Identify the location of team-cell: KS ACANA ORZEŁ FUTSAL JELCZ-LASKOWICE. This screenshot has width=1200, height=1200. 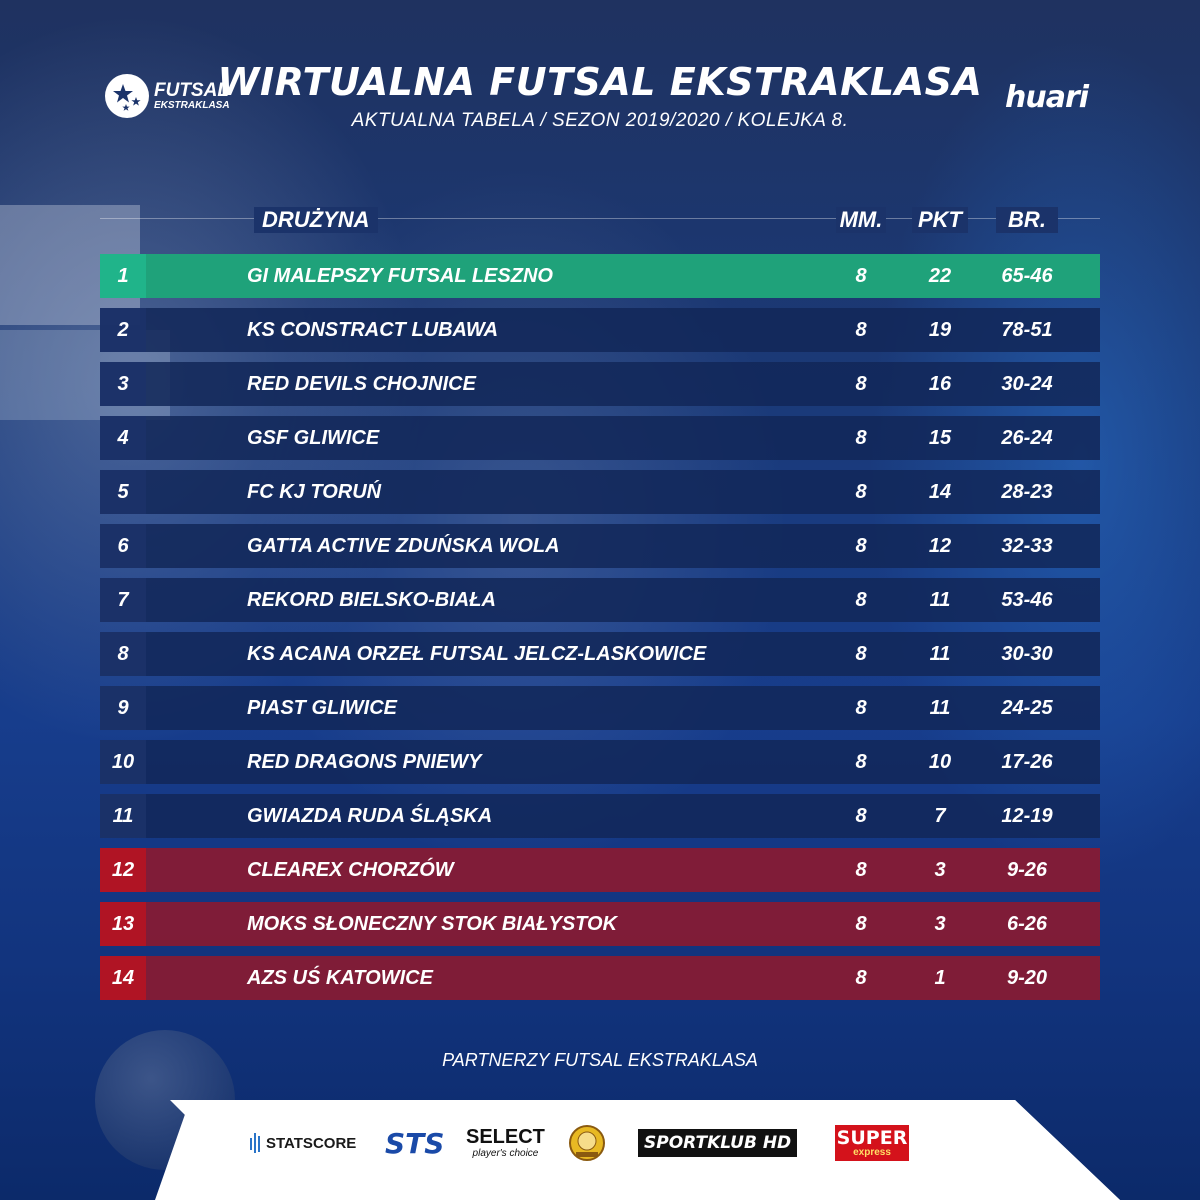
(477, 654).